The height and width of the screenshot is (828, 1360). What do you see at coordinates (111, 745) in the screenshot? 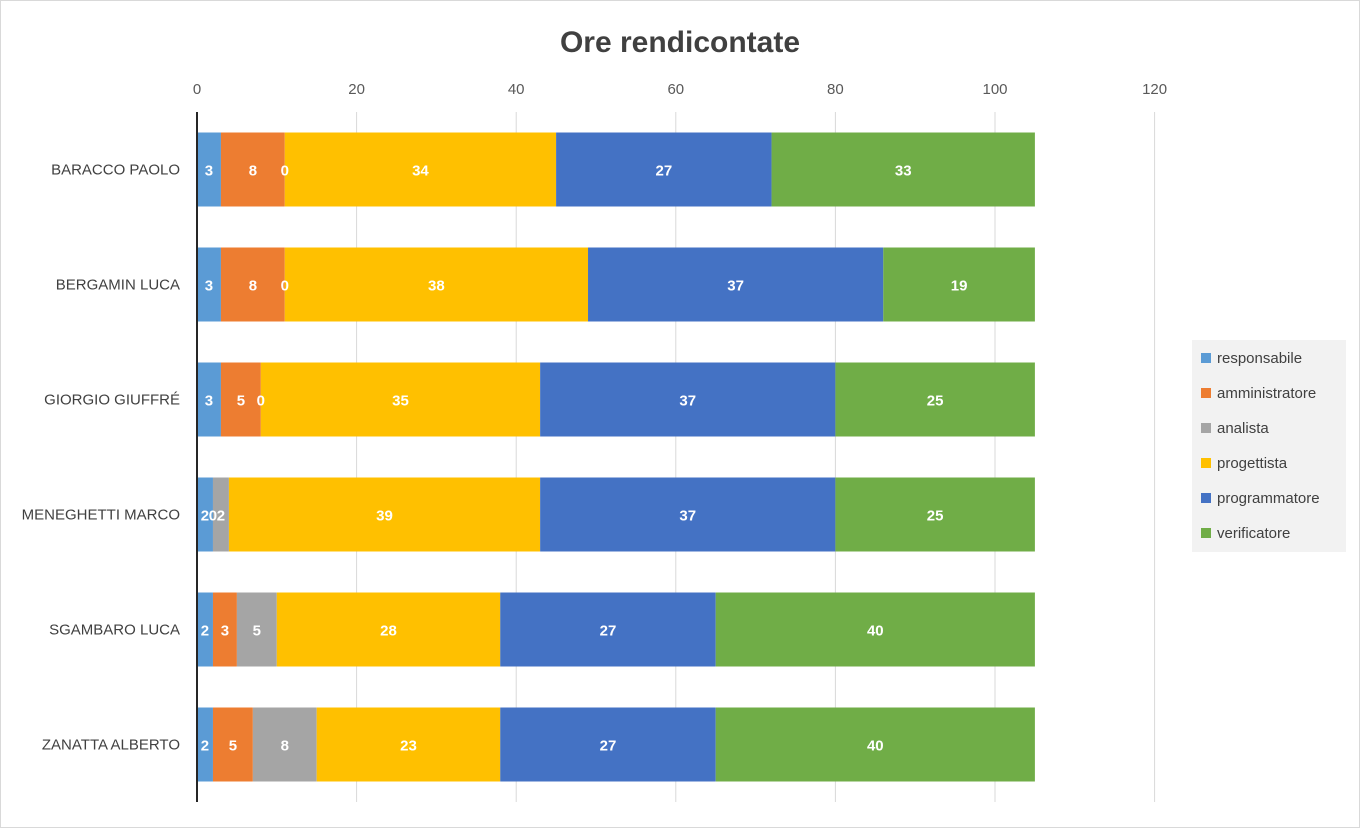
I see `category-label: ZANATTA ALBERTO` at bounding box center [111, 745].